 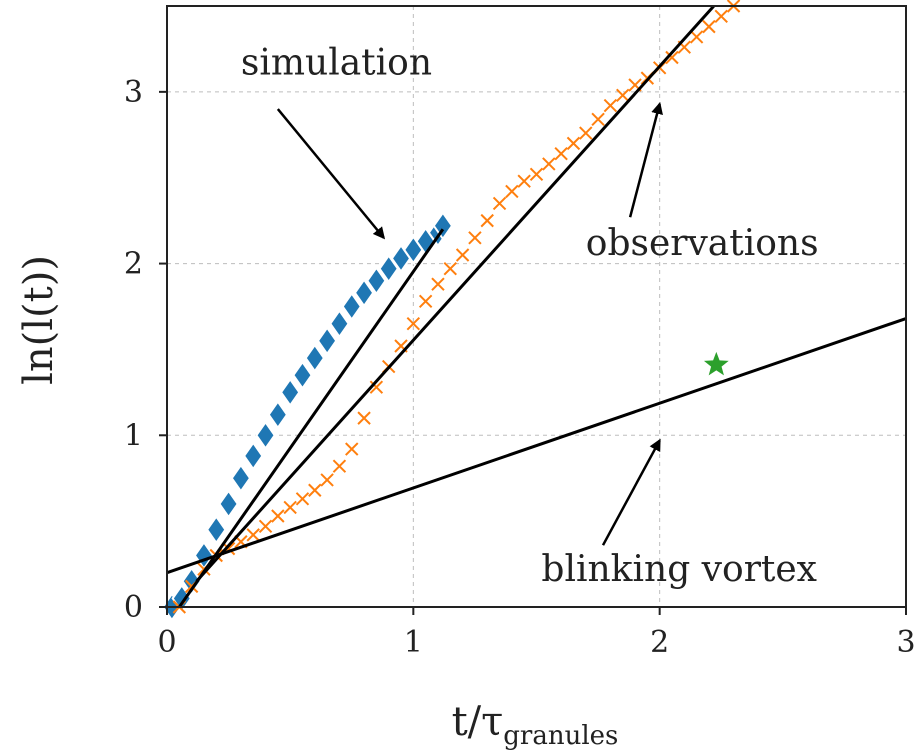 I want to click on y-tick-label: 3, so click(x=133, y=92).